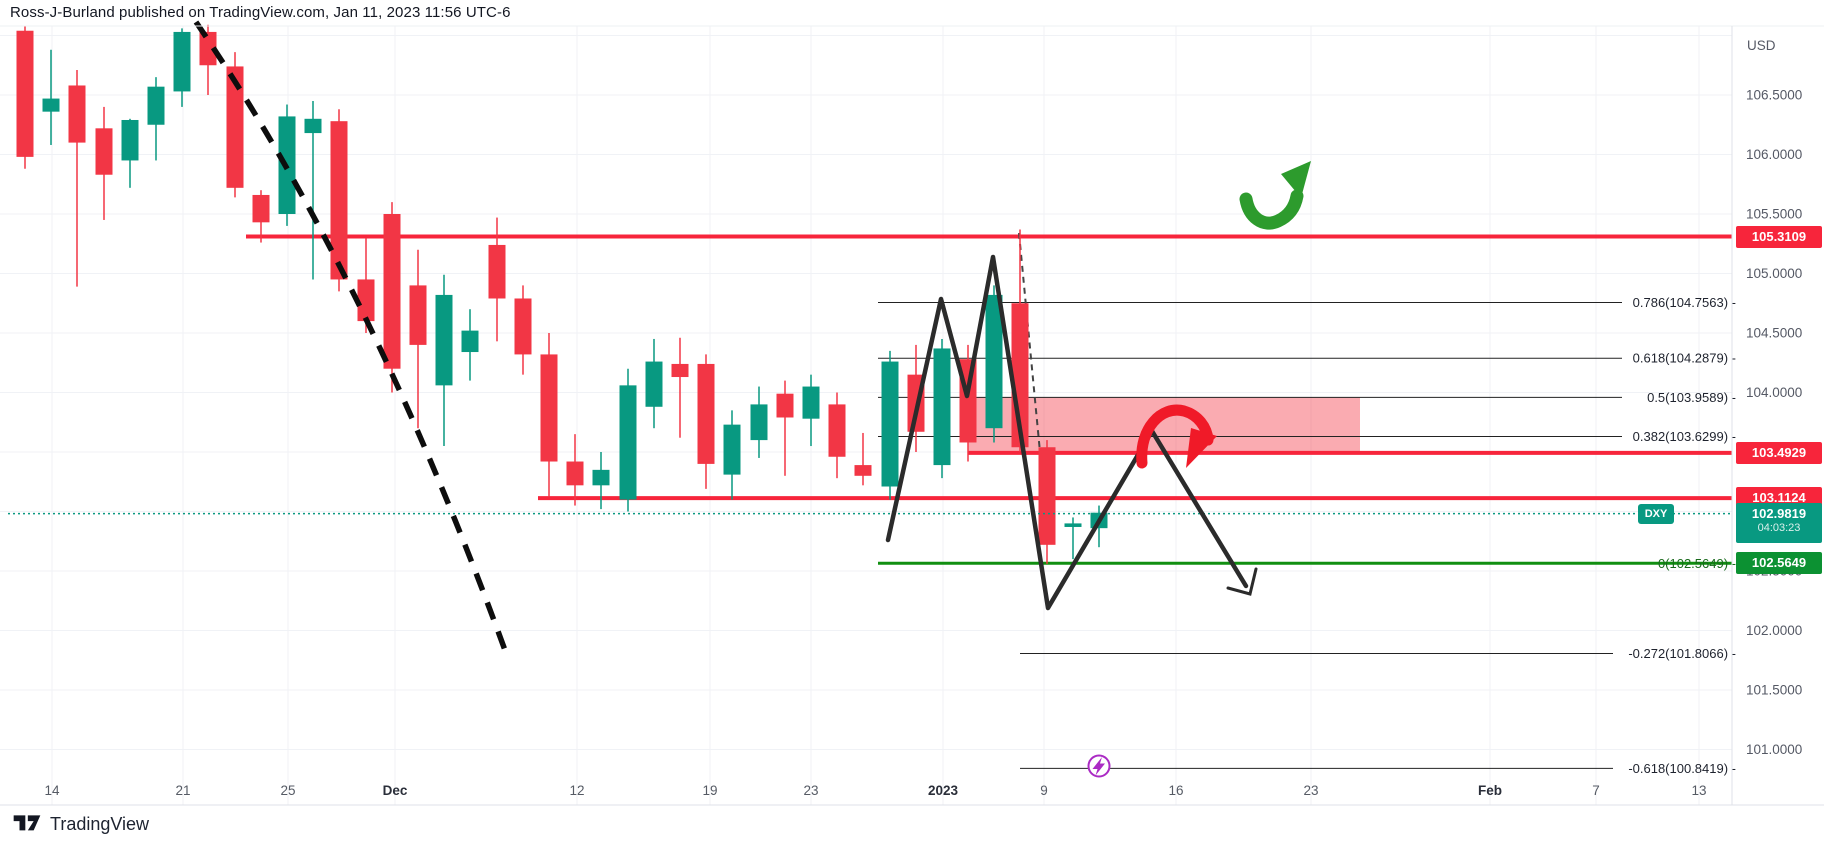 The height and width of the screenshot is (844, 1824). What do you see at coordinates (52, 790) in the screenshot?
I see `x-axis-label: 14` at bounding box center [52, 790].